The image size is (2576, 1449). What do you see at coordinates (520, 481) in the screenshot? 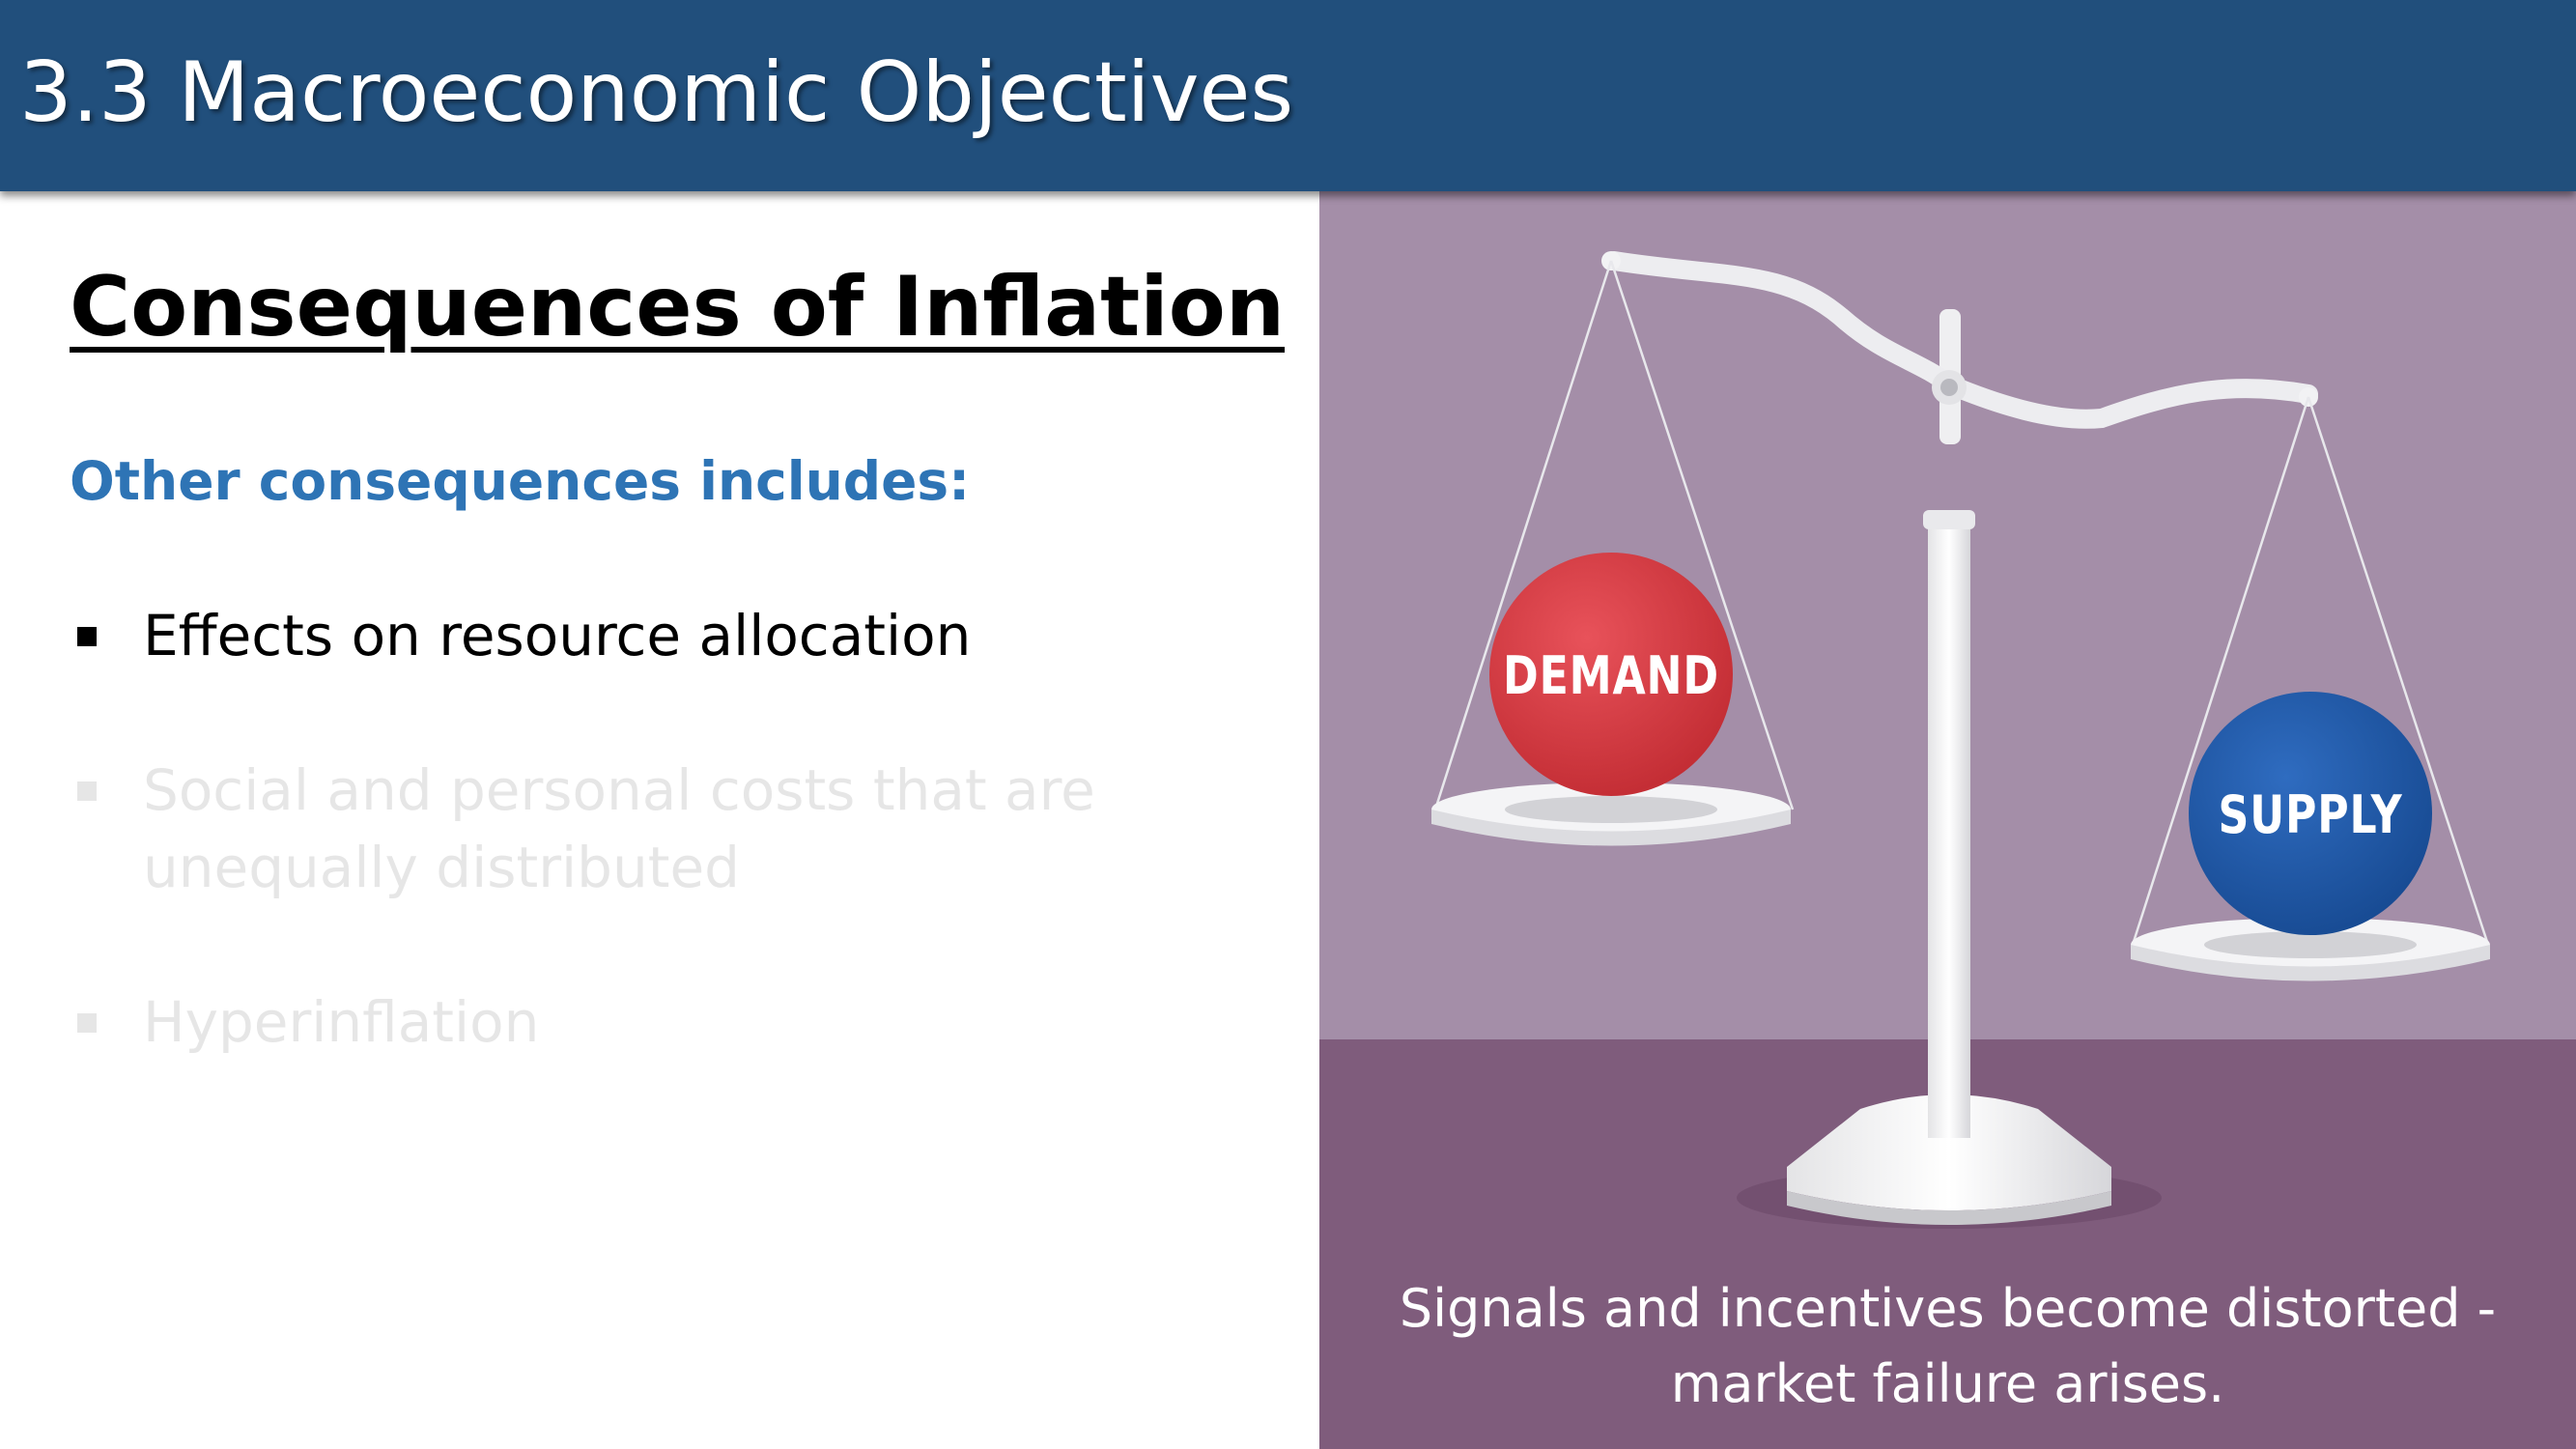
I see `subheading: Other consequences includes:` at bounding box center [520, 481].